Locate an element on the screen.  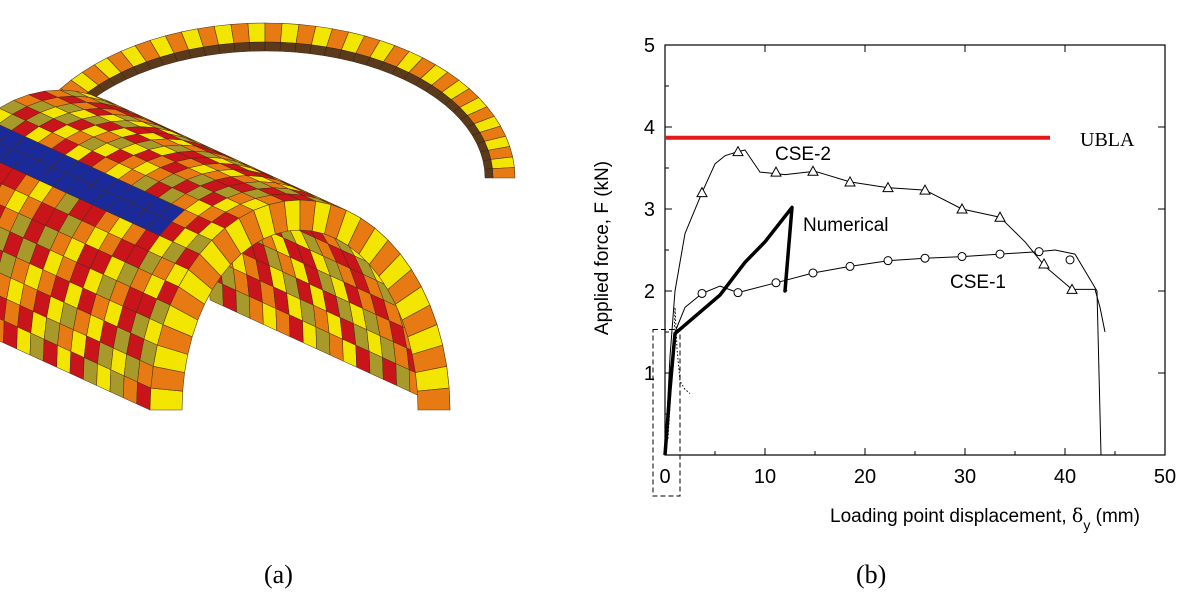
y-tick-label: 1 is located at coordinates (649, 374).